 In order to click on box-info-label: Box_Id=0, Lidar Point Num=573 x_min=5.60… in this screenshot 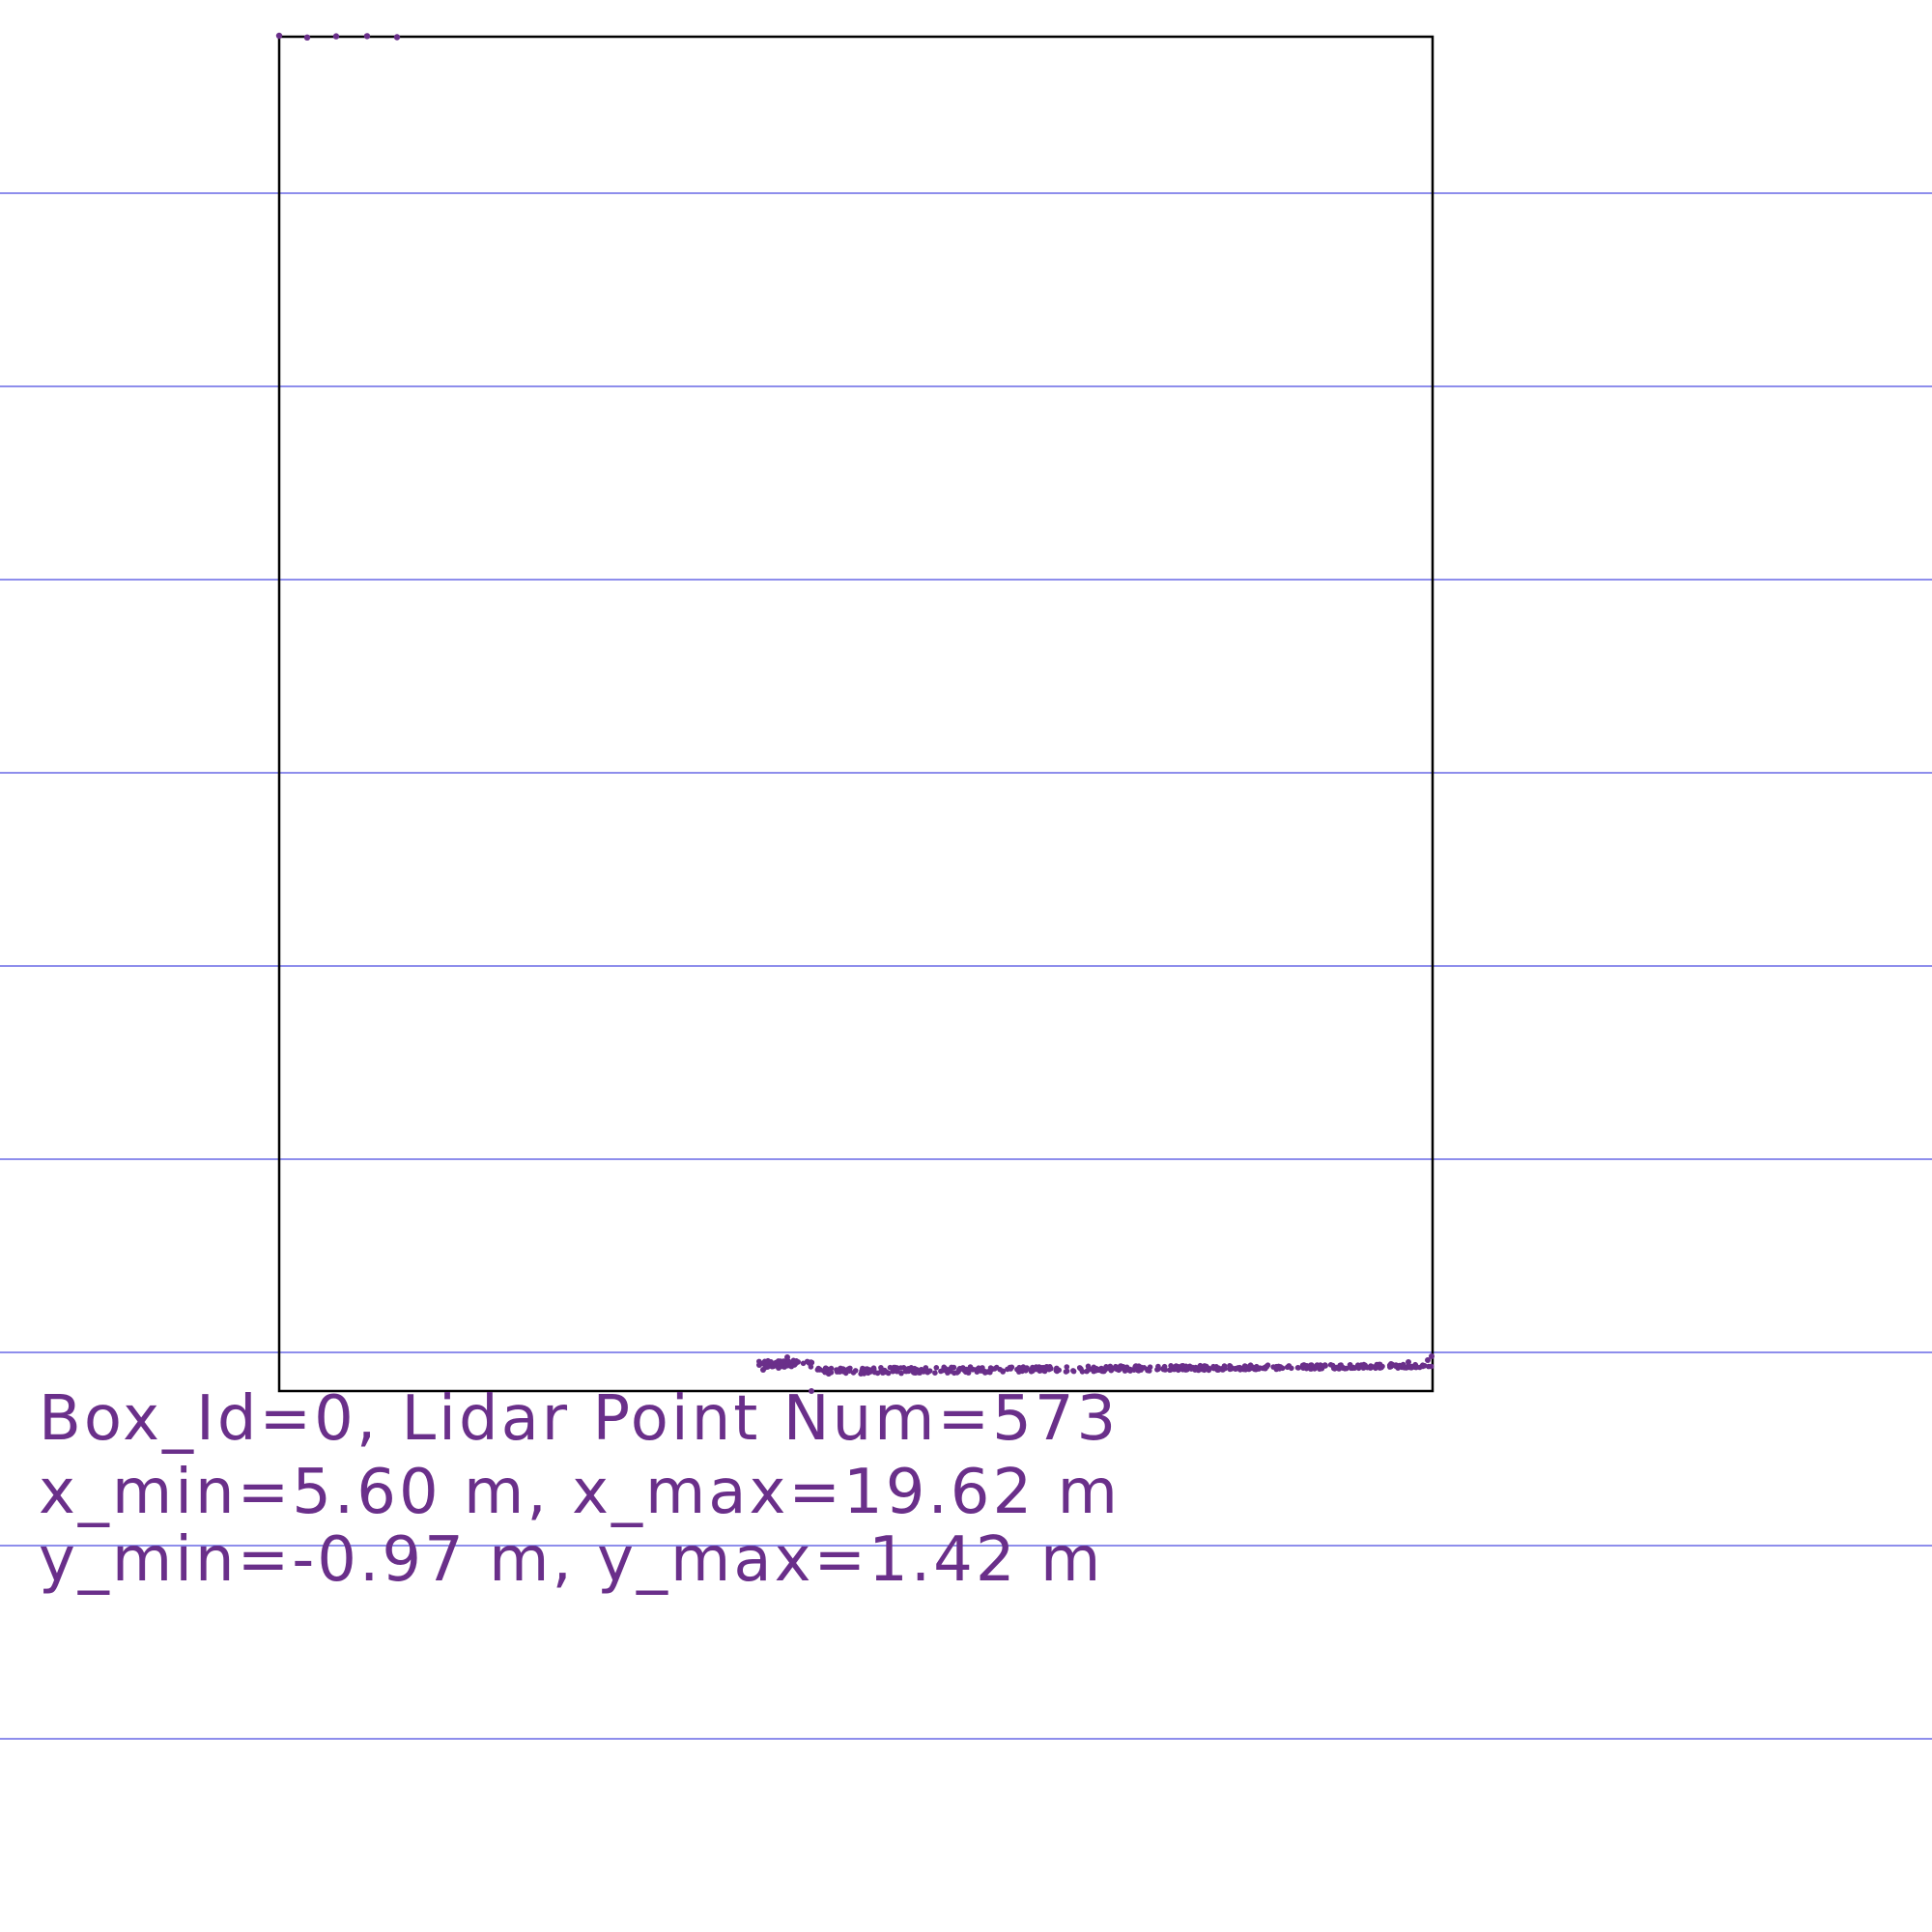, I will do `click(580, 1489)`.